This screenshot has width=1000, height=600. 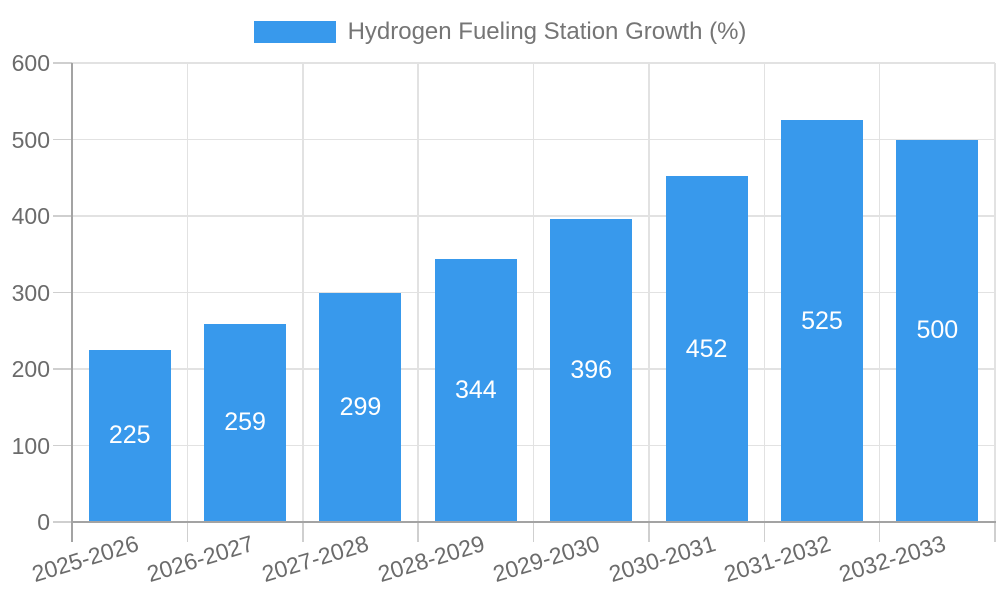 What do you see at coordinates (547, 31) in the screenshot?
I see `legend-label: Hydrogen Fueling Station Growth (%)` at bounding box center [547, 31].